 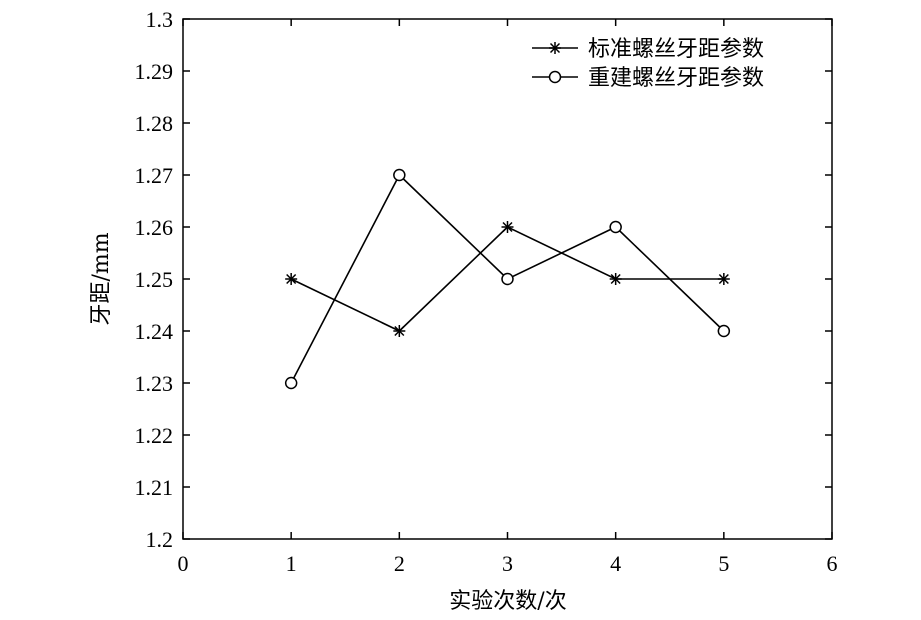 I want to click on legend-item-1: 标准螺丝牙距参数, so click(x=648, y=49).